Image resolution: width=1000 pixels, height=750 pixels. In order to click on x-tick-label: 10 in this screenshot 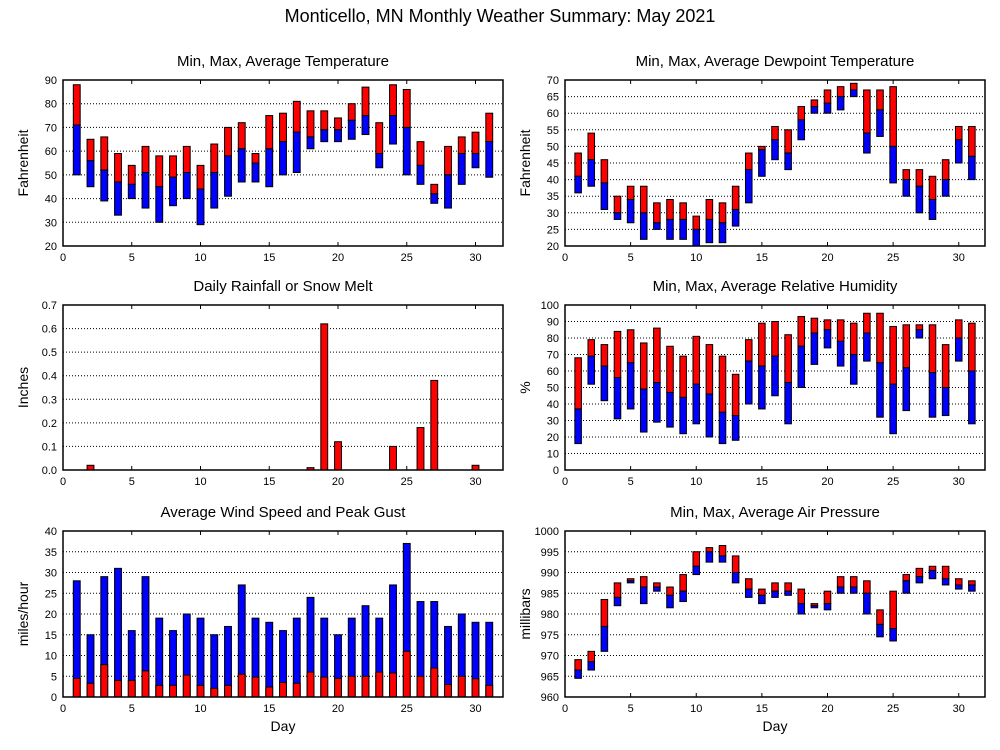, I will do `click(200, 709)`.